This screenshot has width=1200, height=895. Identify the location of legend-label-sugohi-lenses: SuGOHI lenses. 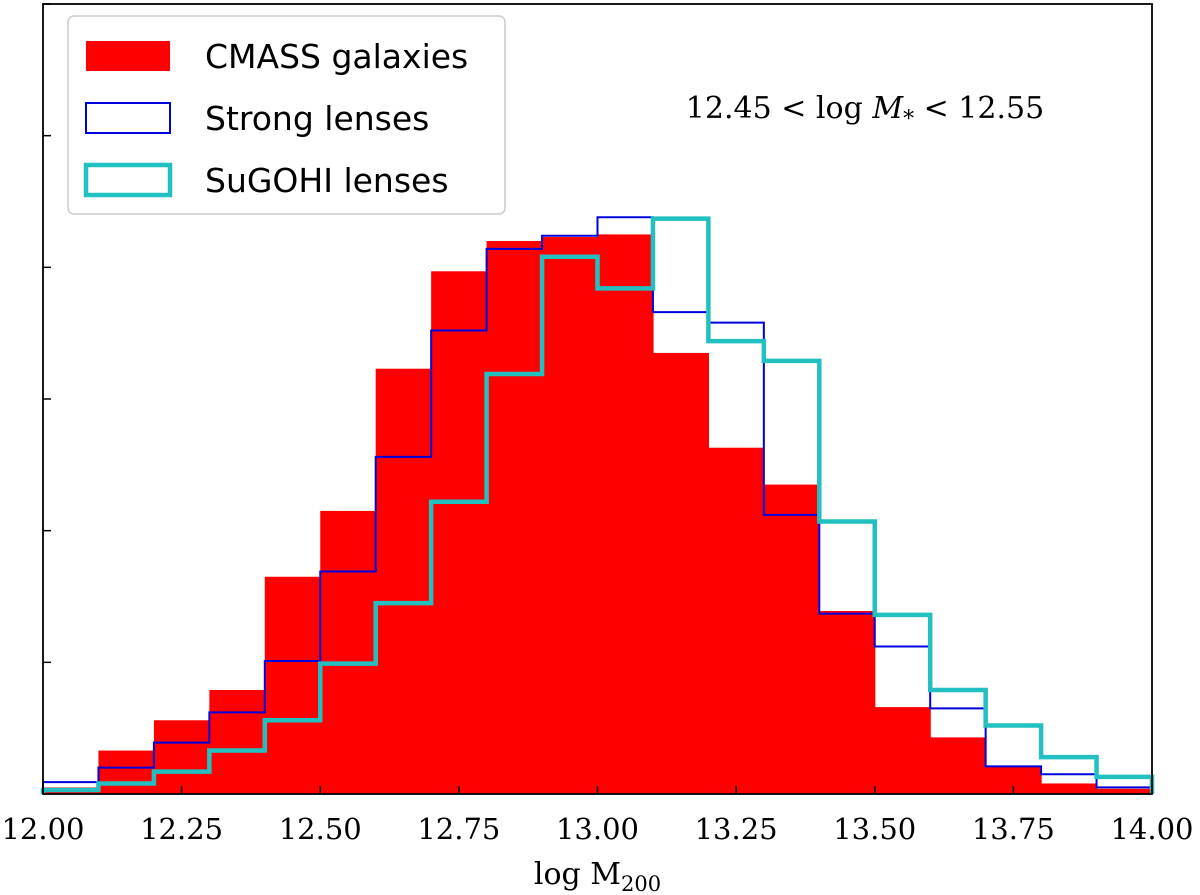
(327, 180).